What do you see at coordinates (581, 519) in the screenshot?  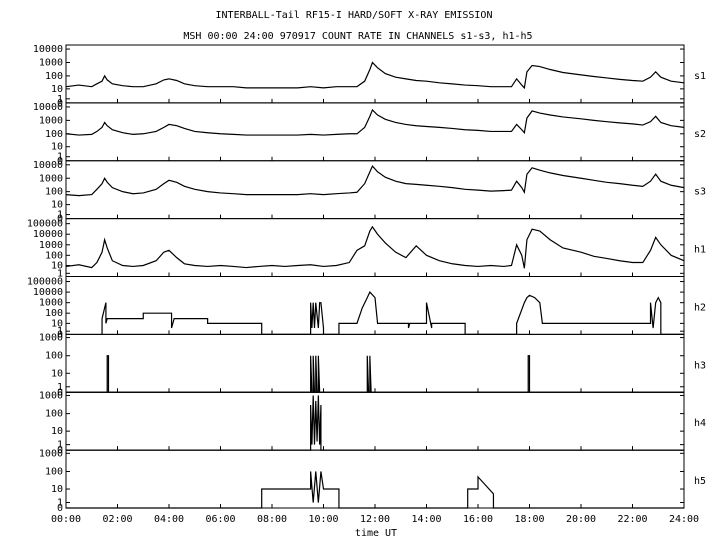 I see `x-tick-label: 20:00` at bounding box center [581, 519].